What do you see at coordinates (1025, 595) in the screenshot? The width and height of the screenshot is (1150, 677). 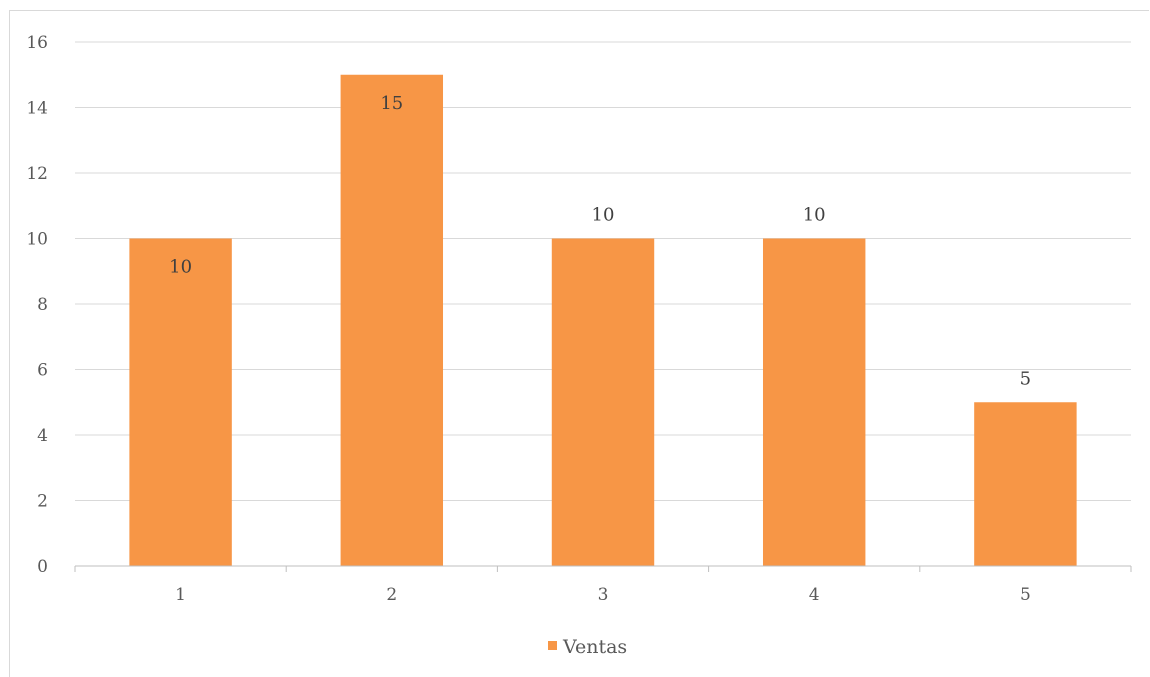 I see `x-tick-label: 5` at bounding box center [1025, 595].